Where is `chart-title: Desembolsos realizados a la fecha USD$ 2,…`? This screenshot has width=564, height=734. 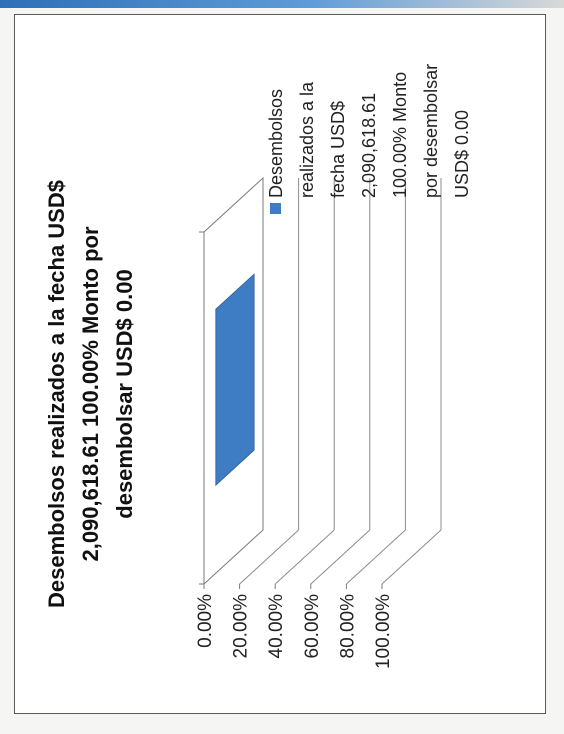 chart-title: Desembolsos realizados a la fecha USD$ 2,… is located at coordinates (90, 394).